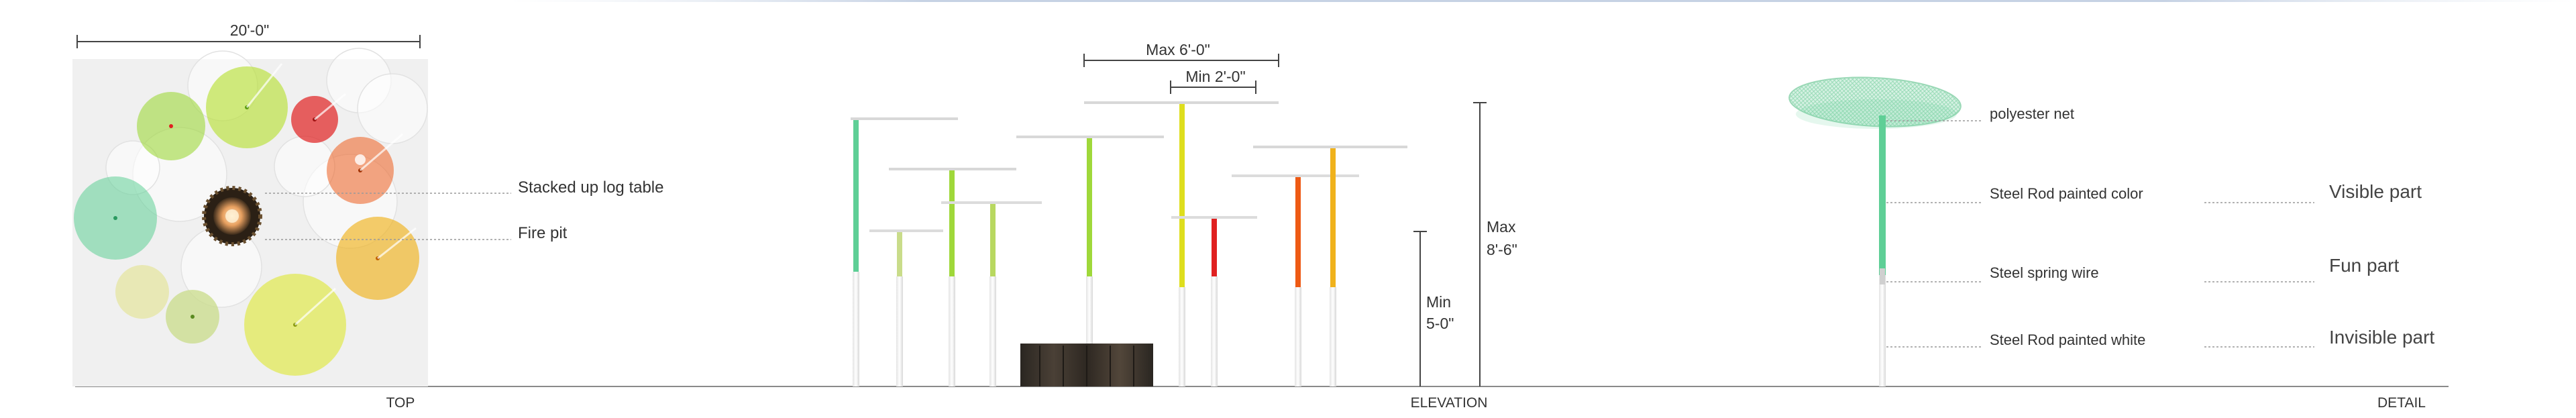  What do you see at coordinates (543, 233) in the screenshot?
I see `fire-pit-label: Fire pit` at bounding box center [543, 233].